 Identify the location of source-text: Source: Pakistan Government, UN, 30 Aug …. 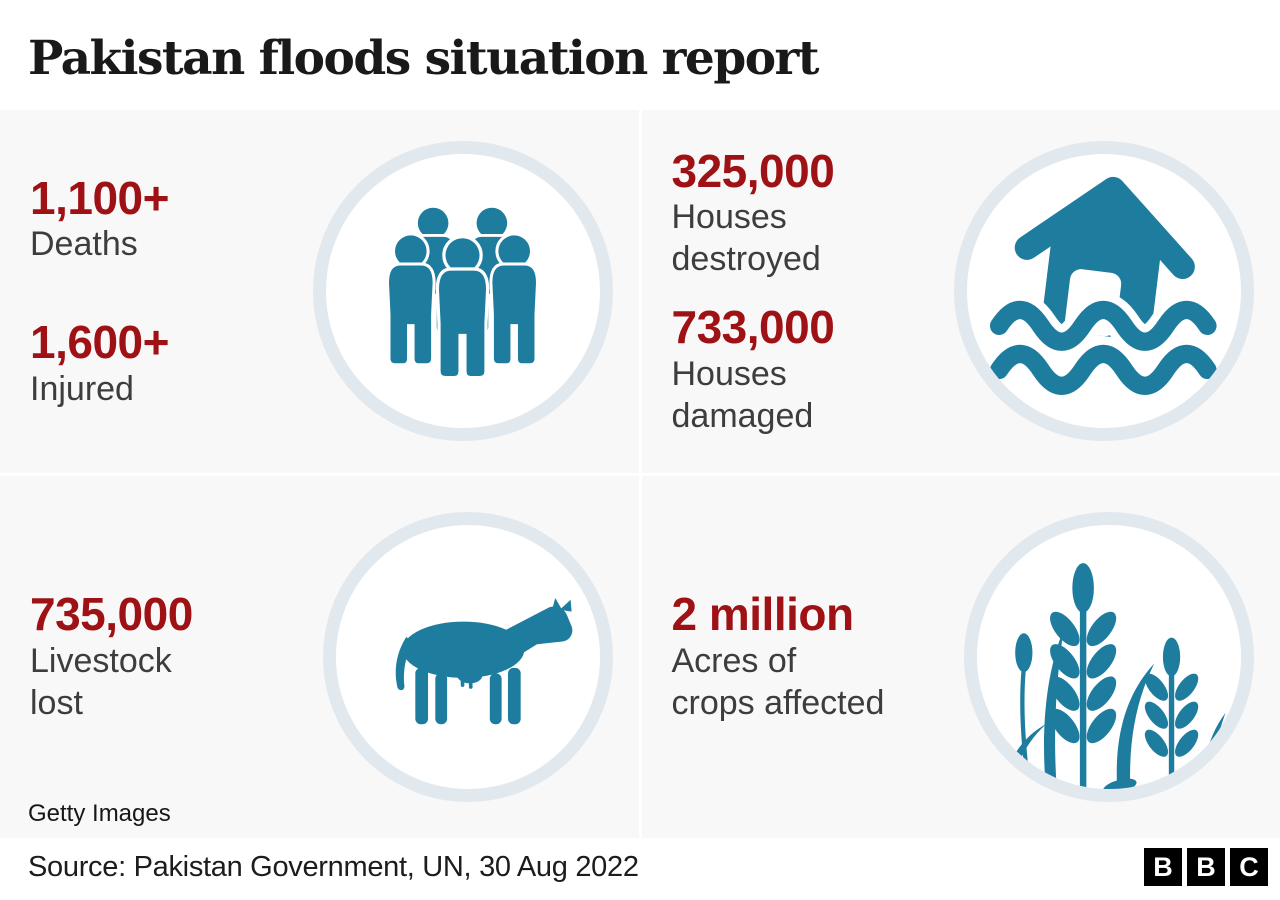
(333, 866).